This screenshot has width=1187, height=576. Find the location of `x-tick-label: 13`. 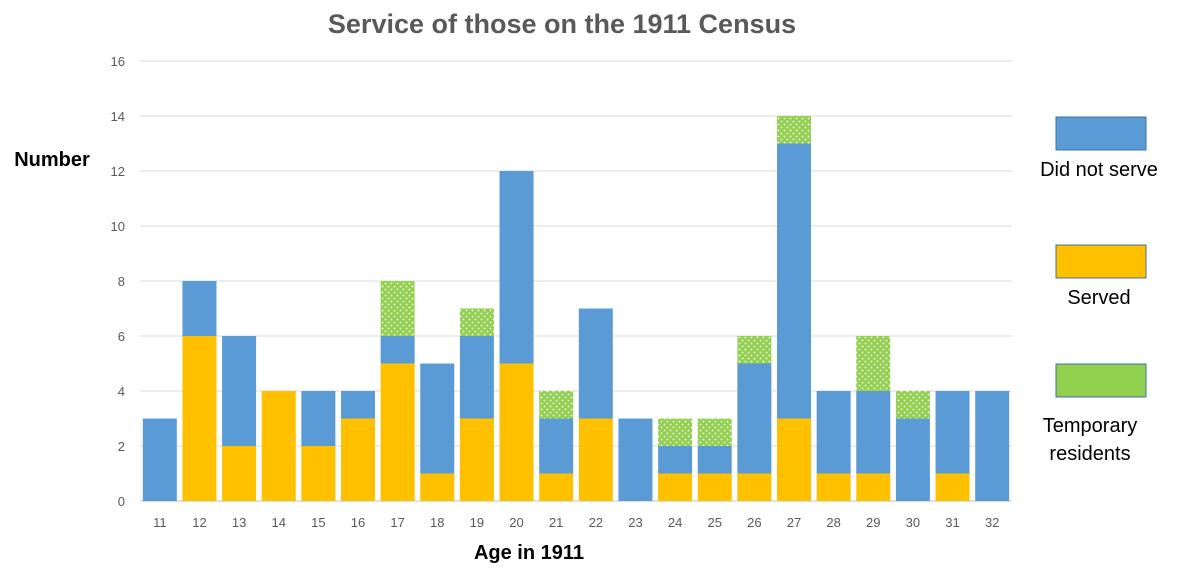

x-tick-label: 13 is located at coordinates (239, 522).